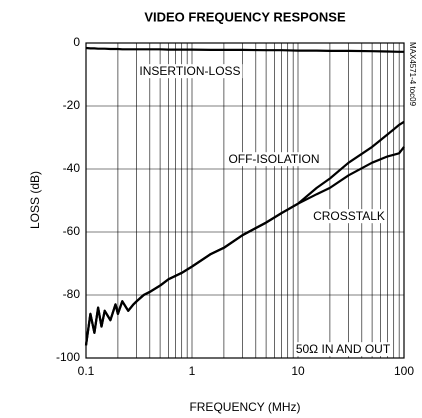  I want to click on chart-title: VIDEO FREQUENCY RESPONSE, so click(245, 16).